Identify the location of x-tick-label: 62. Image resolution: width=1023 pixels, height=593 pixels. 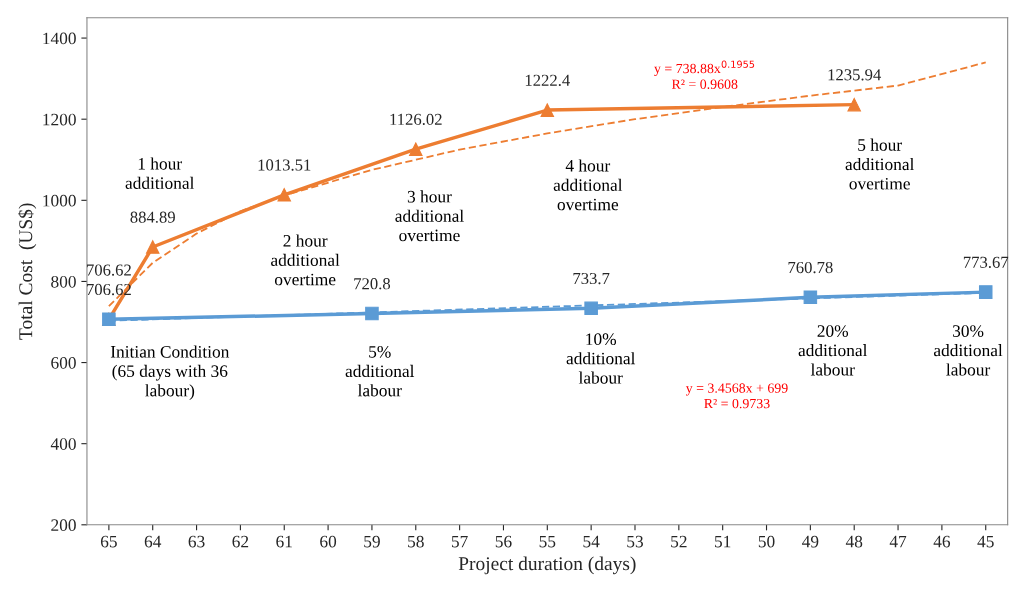
(240, 541).